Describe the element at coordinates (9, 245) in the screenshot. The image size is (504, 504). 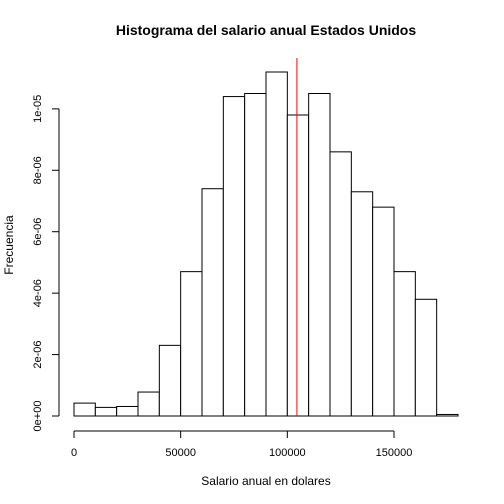
I see `y-axis-label: Frecuencia` at that location.